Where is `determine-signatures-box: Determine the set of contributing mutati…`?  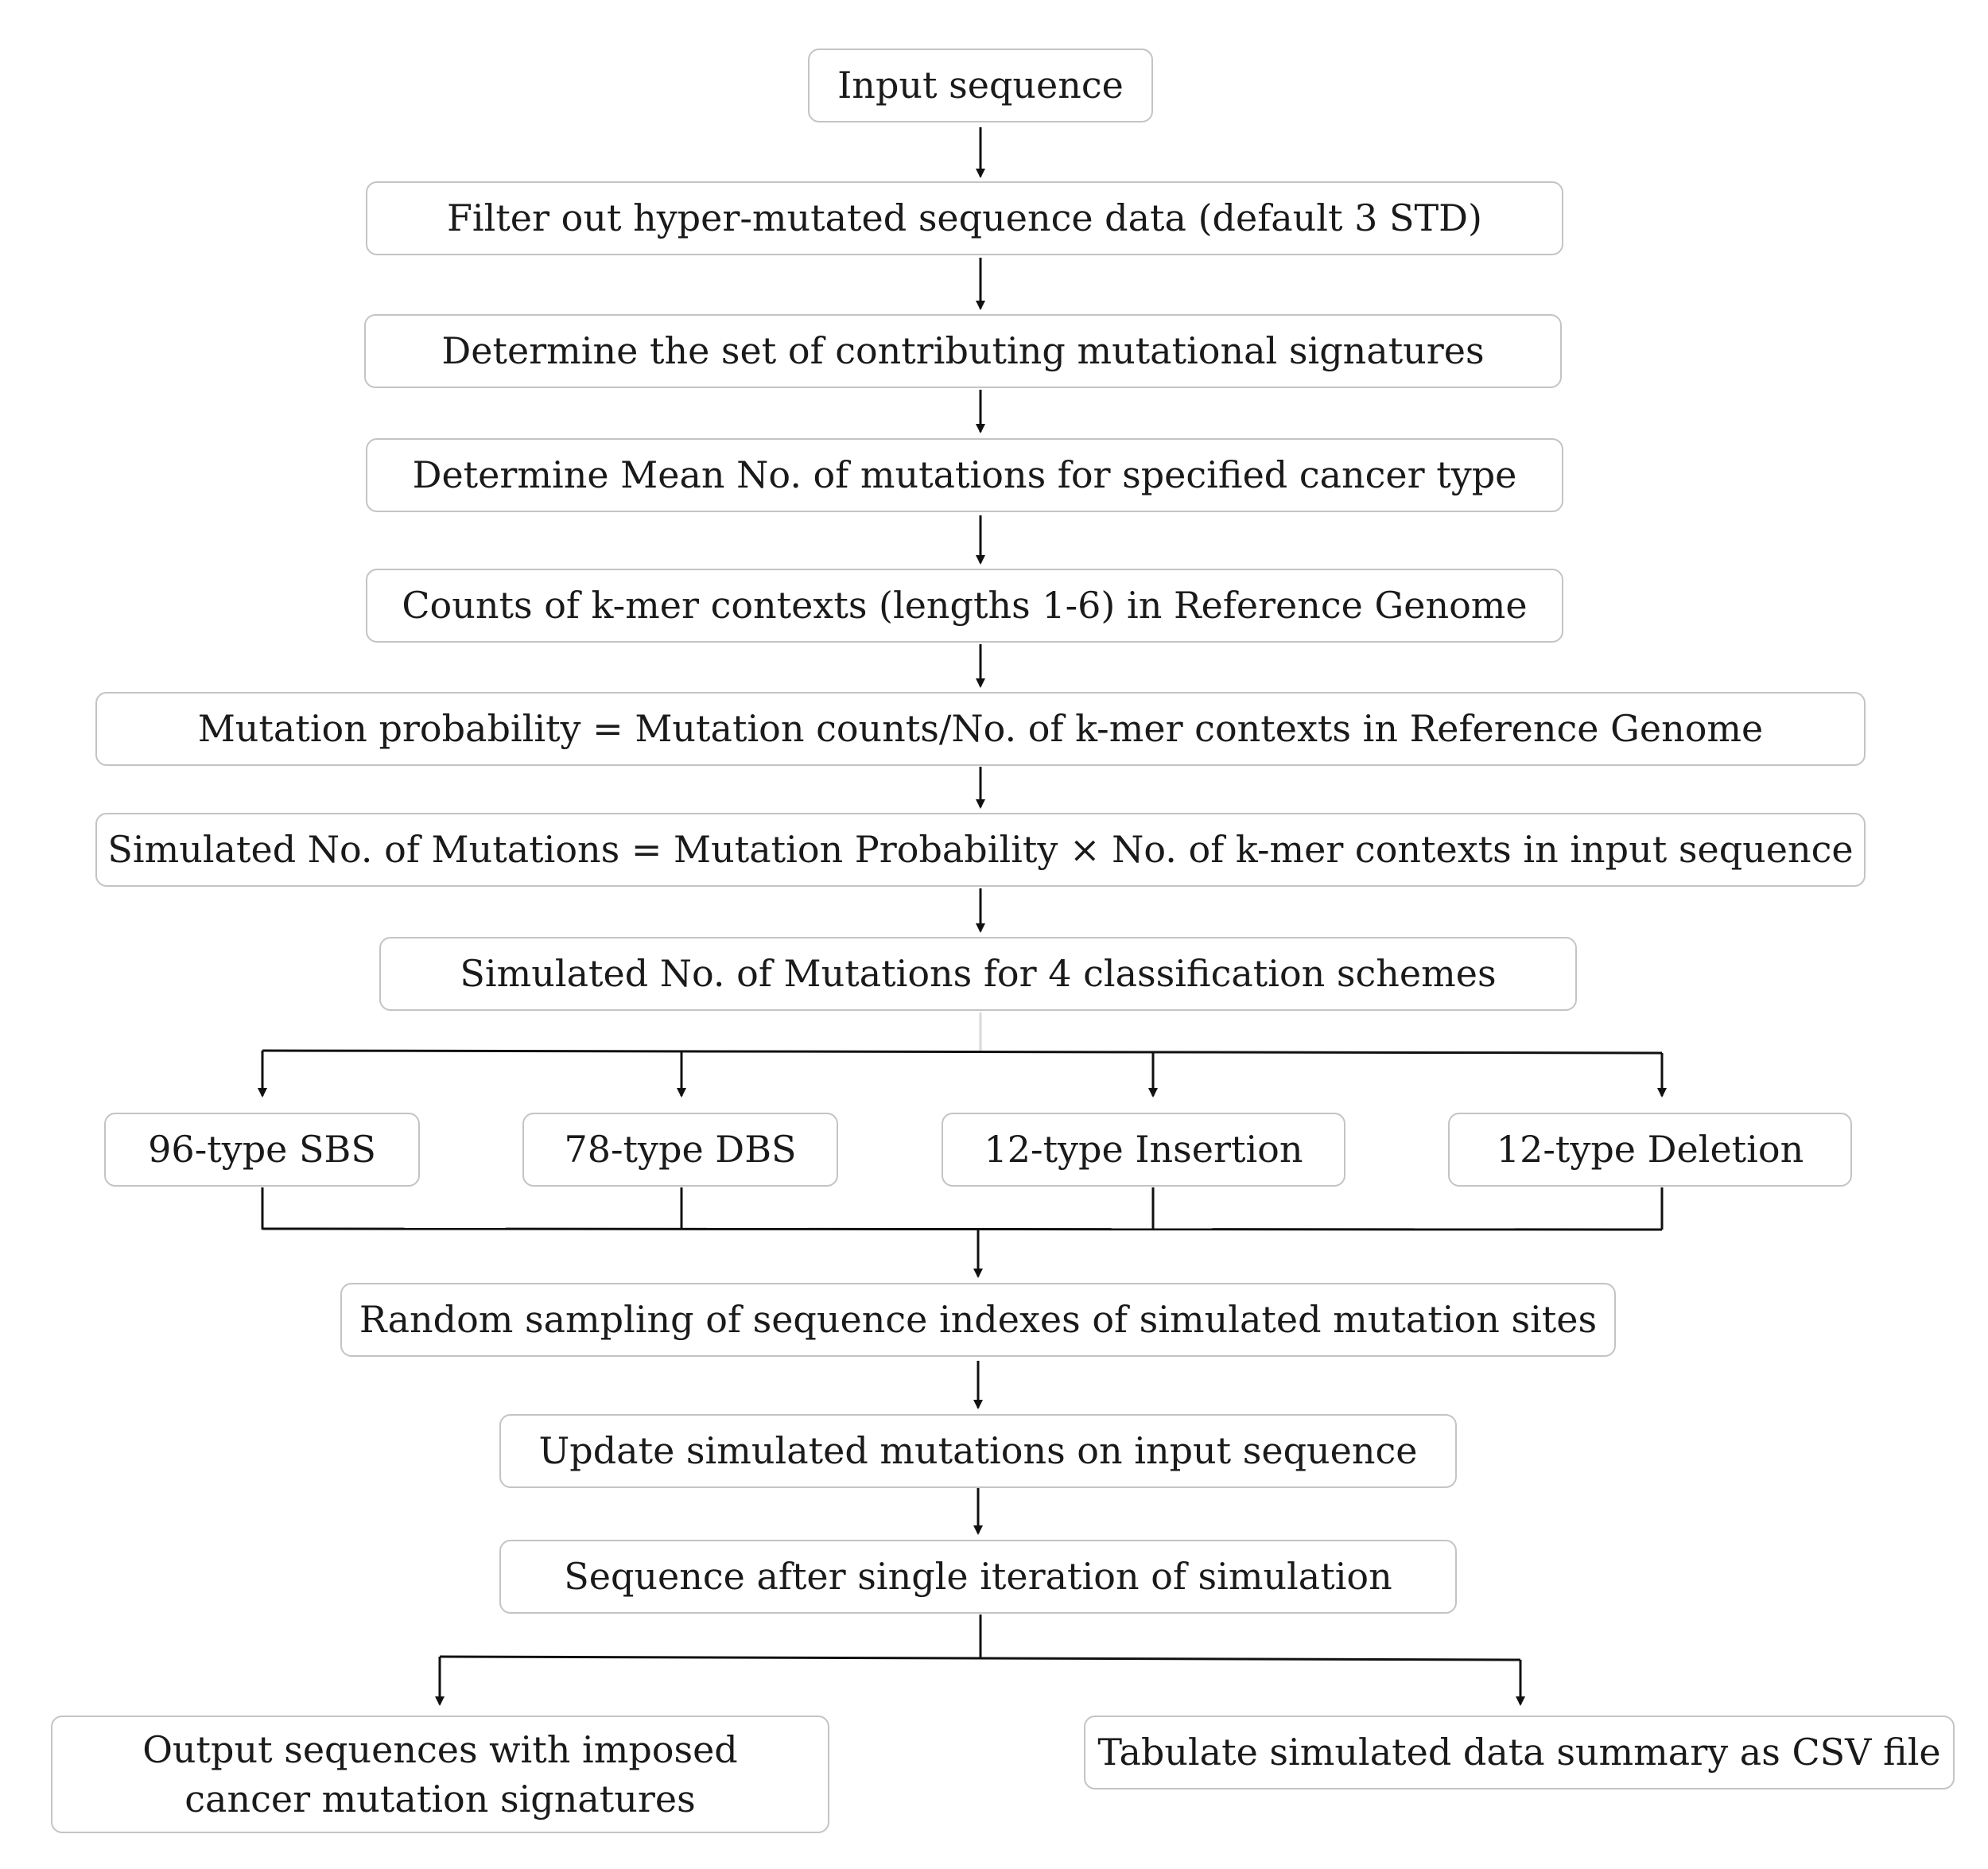 determine-signatures-box: Determine the set of contributing mutati… is located at coordinates (963, 351).